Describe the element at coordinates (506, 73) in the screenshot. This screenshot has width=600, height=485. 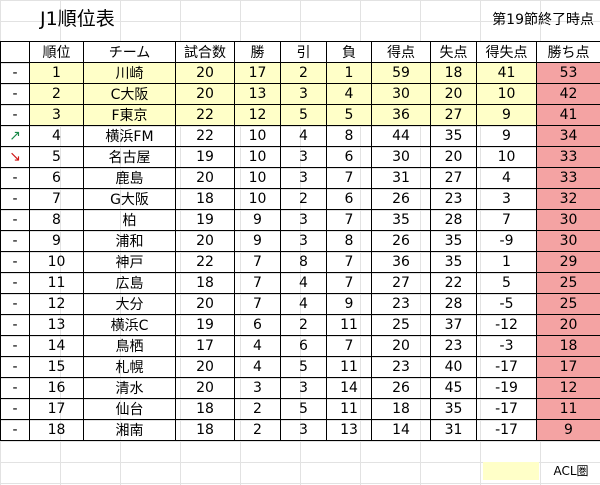
I see `goal-difference-cell: 41` at that location.